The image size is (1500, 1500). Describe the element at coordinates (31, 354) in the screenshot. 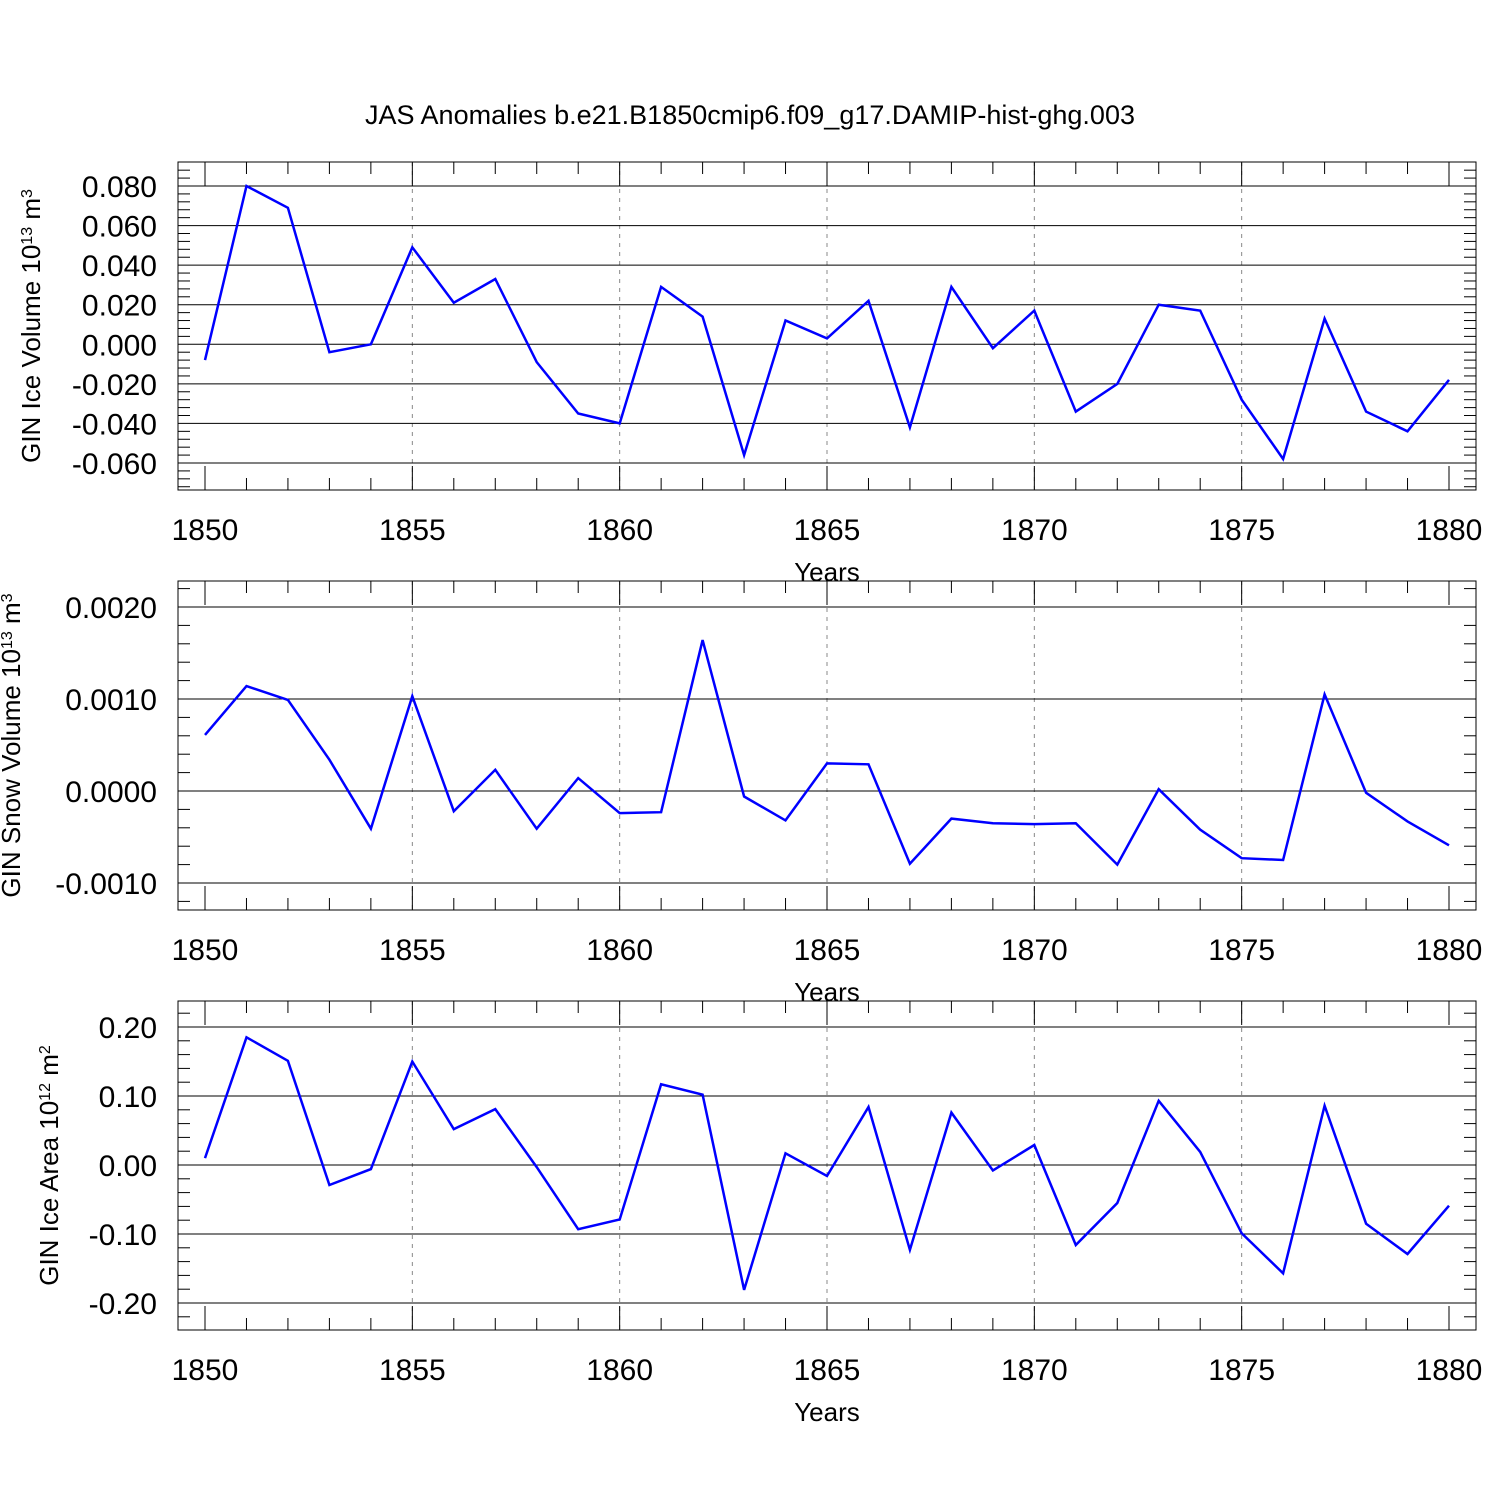

I see `y-axis-title-part: GIN Ice Volume 10` at that location.